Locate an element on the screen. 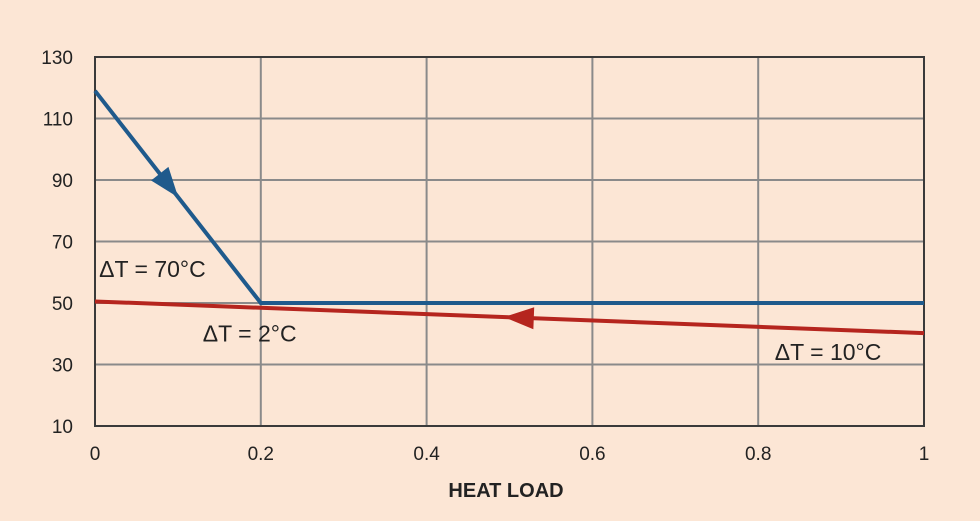 Image resolution: width=980 pixels, height=521 pixels. x-tick-label: 1 is located at coordinates (924, 454).